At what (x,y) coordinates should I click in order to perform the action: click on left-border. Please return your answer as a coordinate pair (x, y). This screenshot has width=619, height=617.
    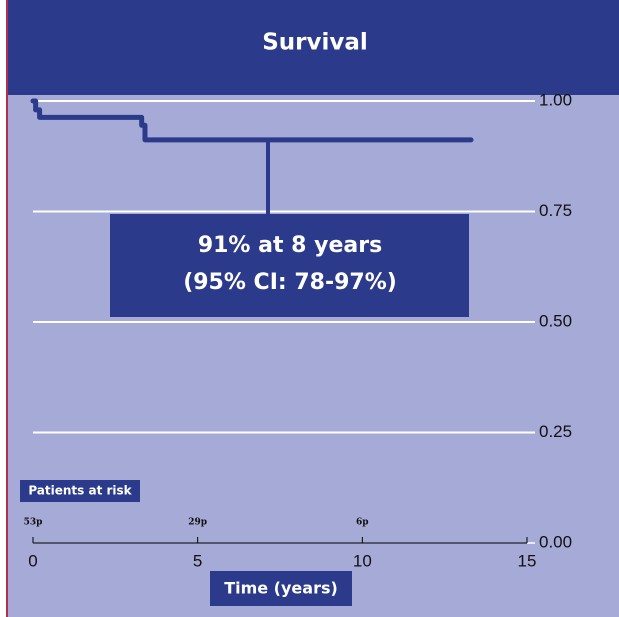
    Looking at the image, I should click on (7, 308).